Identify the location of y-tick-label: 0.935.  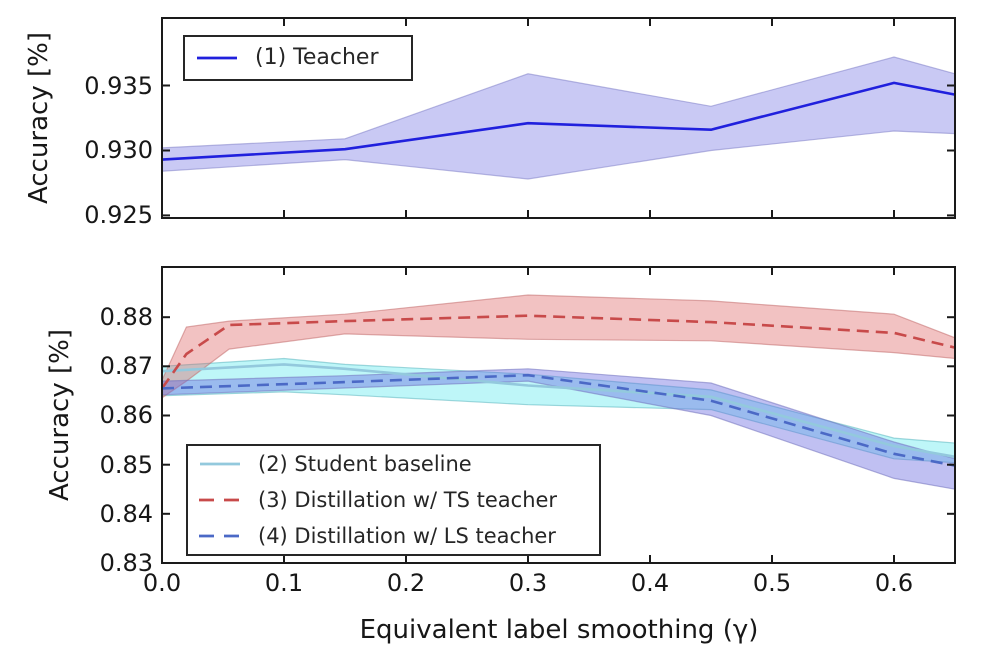
(118, 85).